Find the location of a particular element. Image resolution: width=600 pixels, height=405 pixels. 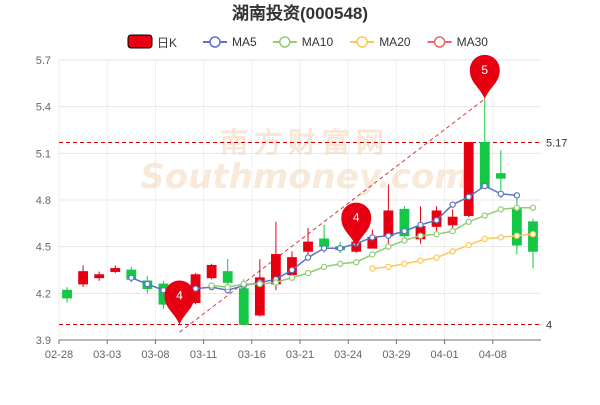

legend-label: MA20 is located at coordinates (395, 42).